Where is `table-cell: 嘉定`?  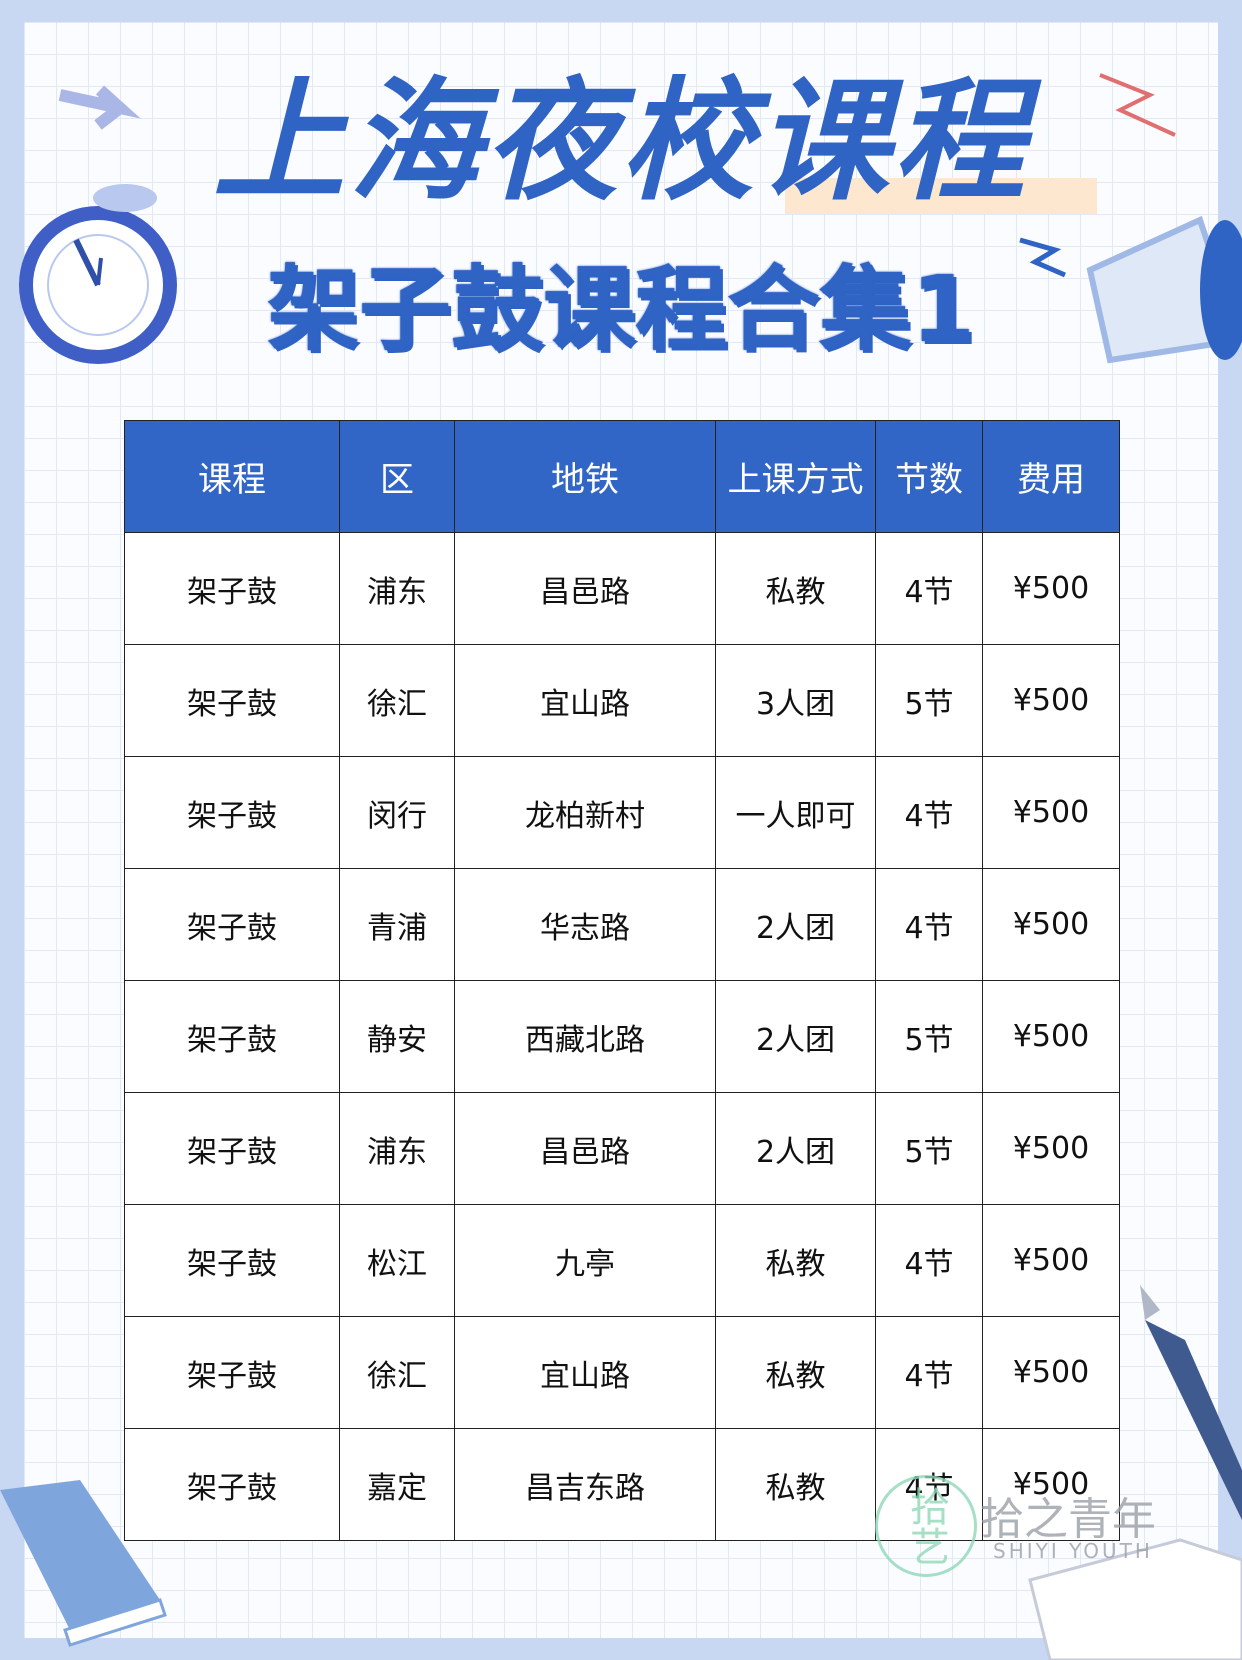
table-cell: 嘉定 is located at coordinates (397, 1484).